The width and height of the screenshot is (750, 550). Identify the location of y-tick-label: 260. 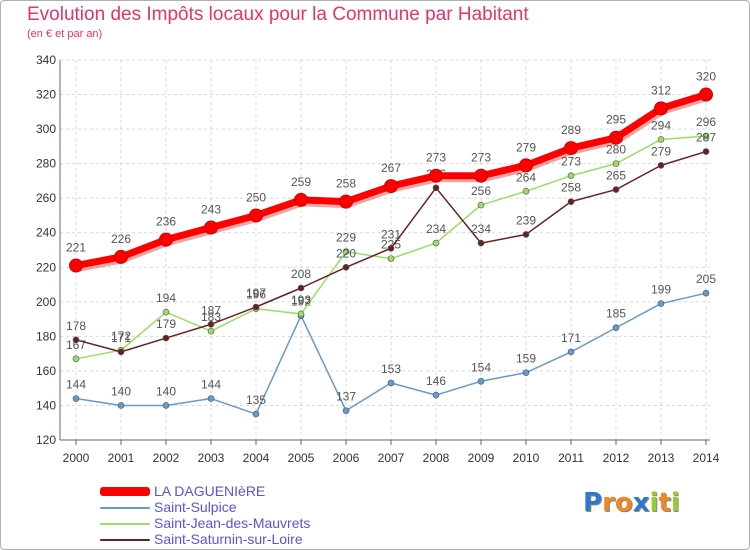
(46, 198).